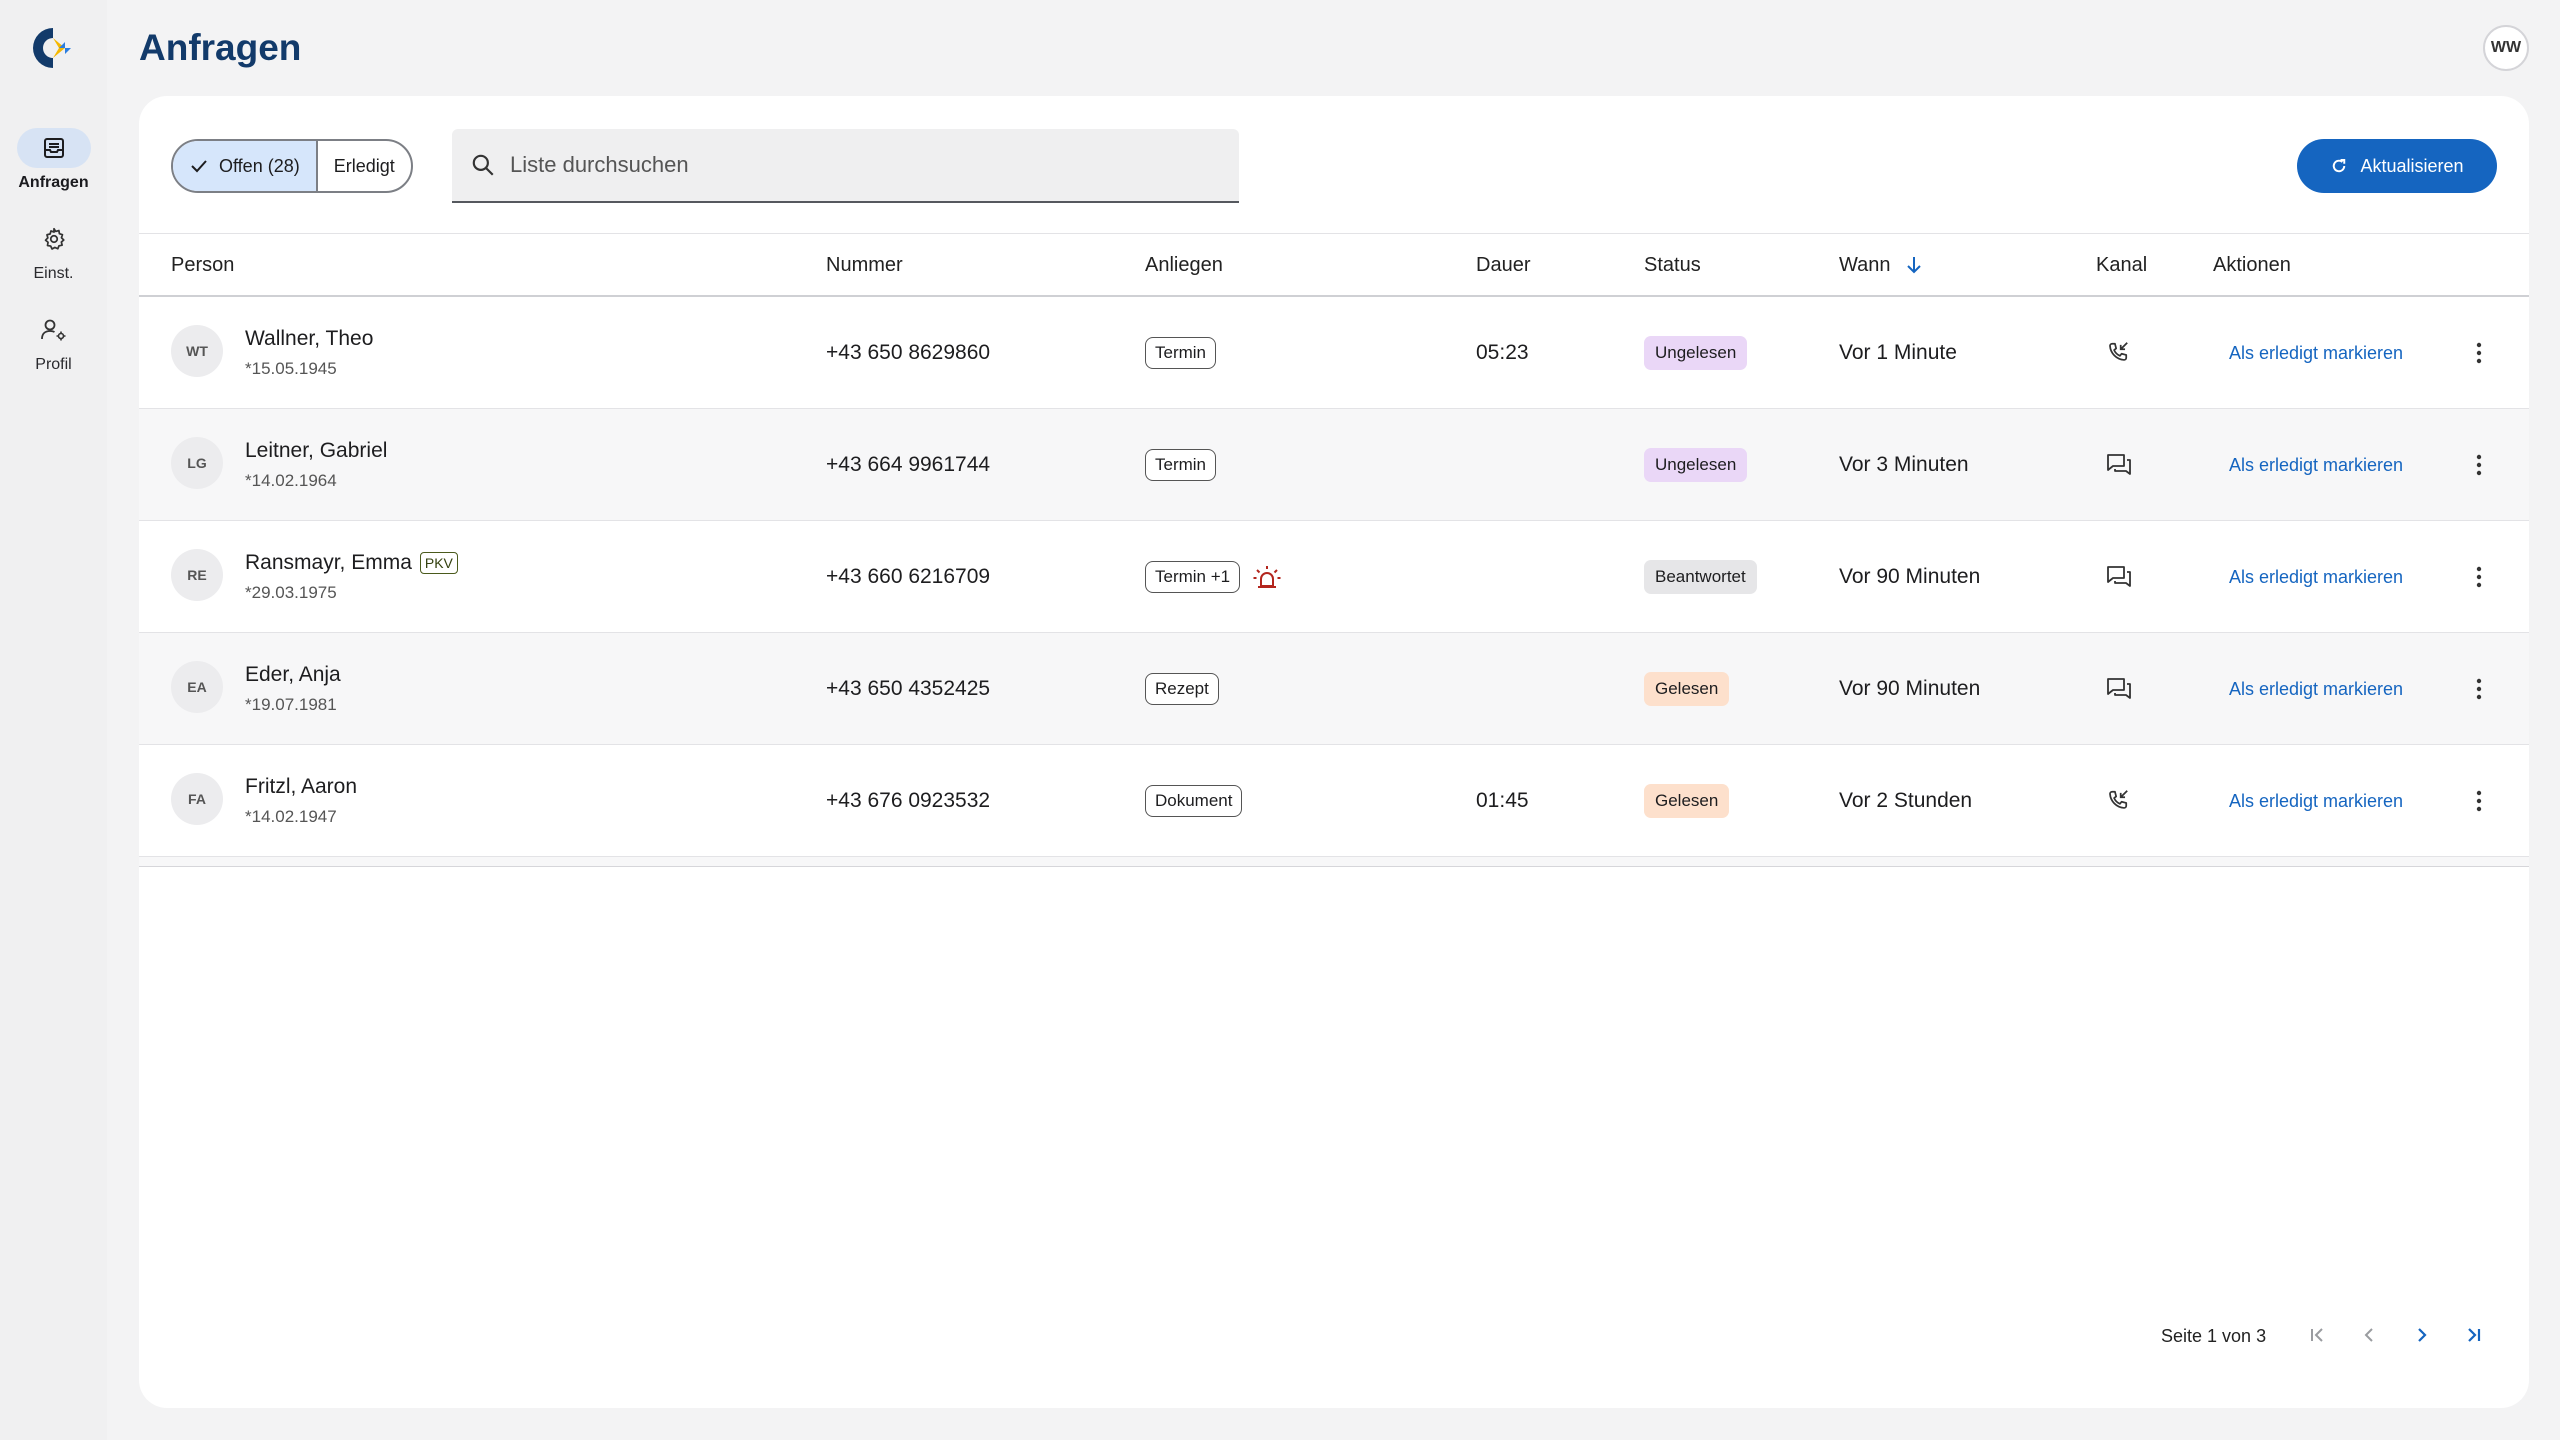 The height and width of the screenshot is (1440, 2560). I want to click on search-field, so click(845, 166).